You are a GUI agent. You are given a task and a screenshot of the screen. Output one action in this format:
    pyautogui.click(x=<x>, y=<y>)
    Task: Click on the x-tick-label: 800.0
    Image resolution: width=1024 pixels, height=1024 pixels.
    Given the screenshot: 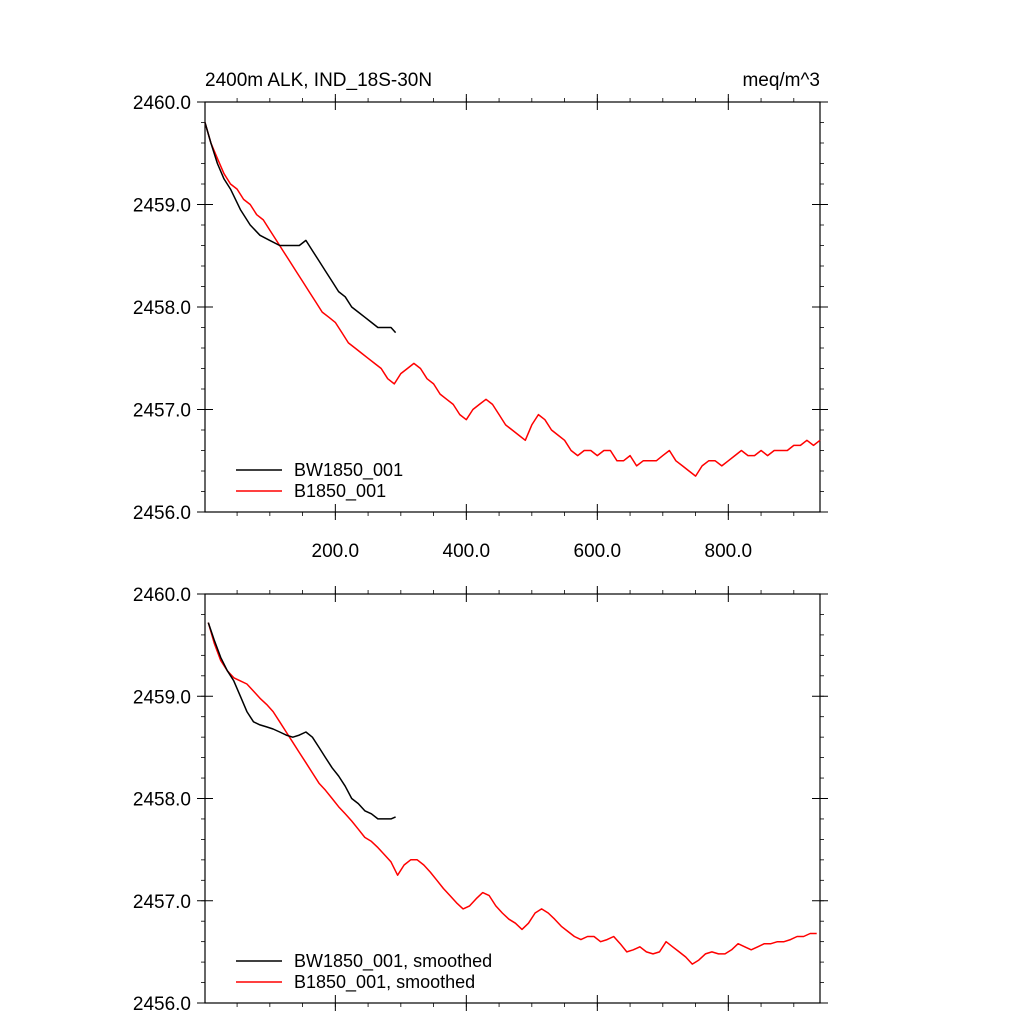 What is the action you would take?
    pyautogui.click(x=729, y=551)
    